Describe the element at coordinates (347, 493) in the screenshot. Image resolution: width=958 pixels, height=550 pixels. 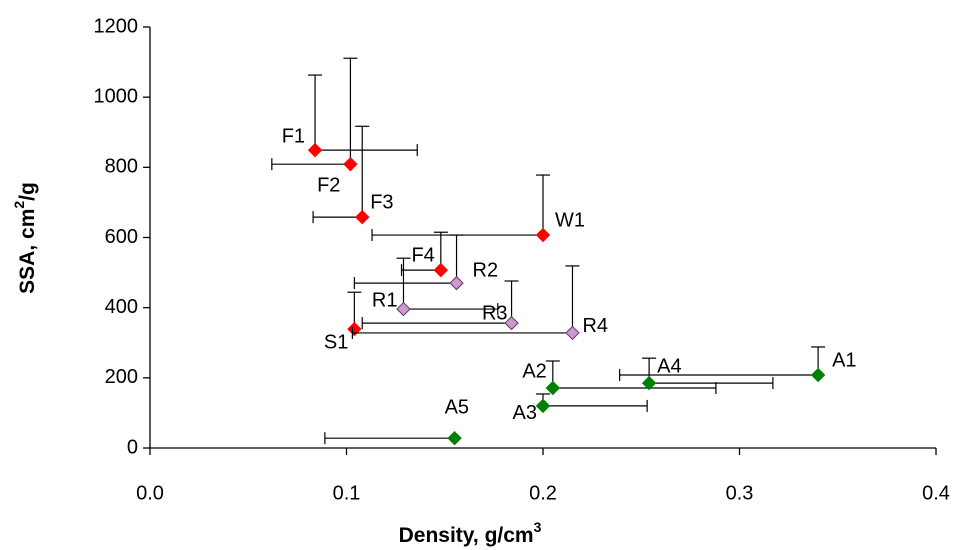
I see `x-tick-label: 0.1` at that location.